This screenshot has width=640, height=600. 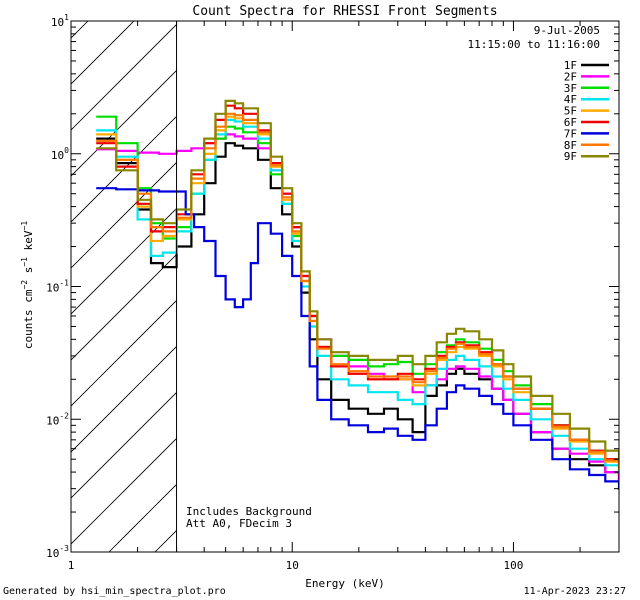 What do you see at coordinates (28, 243) in the screenshot?
I see `y-label-part: keV` at bounding box center [28, 243].